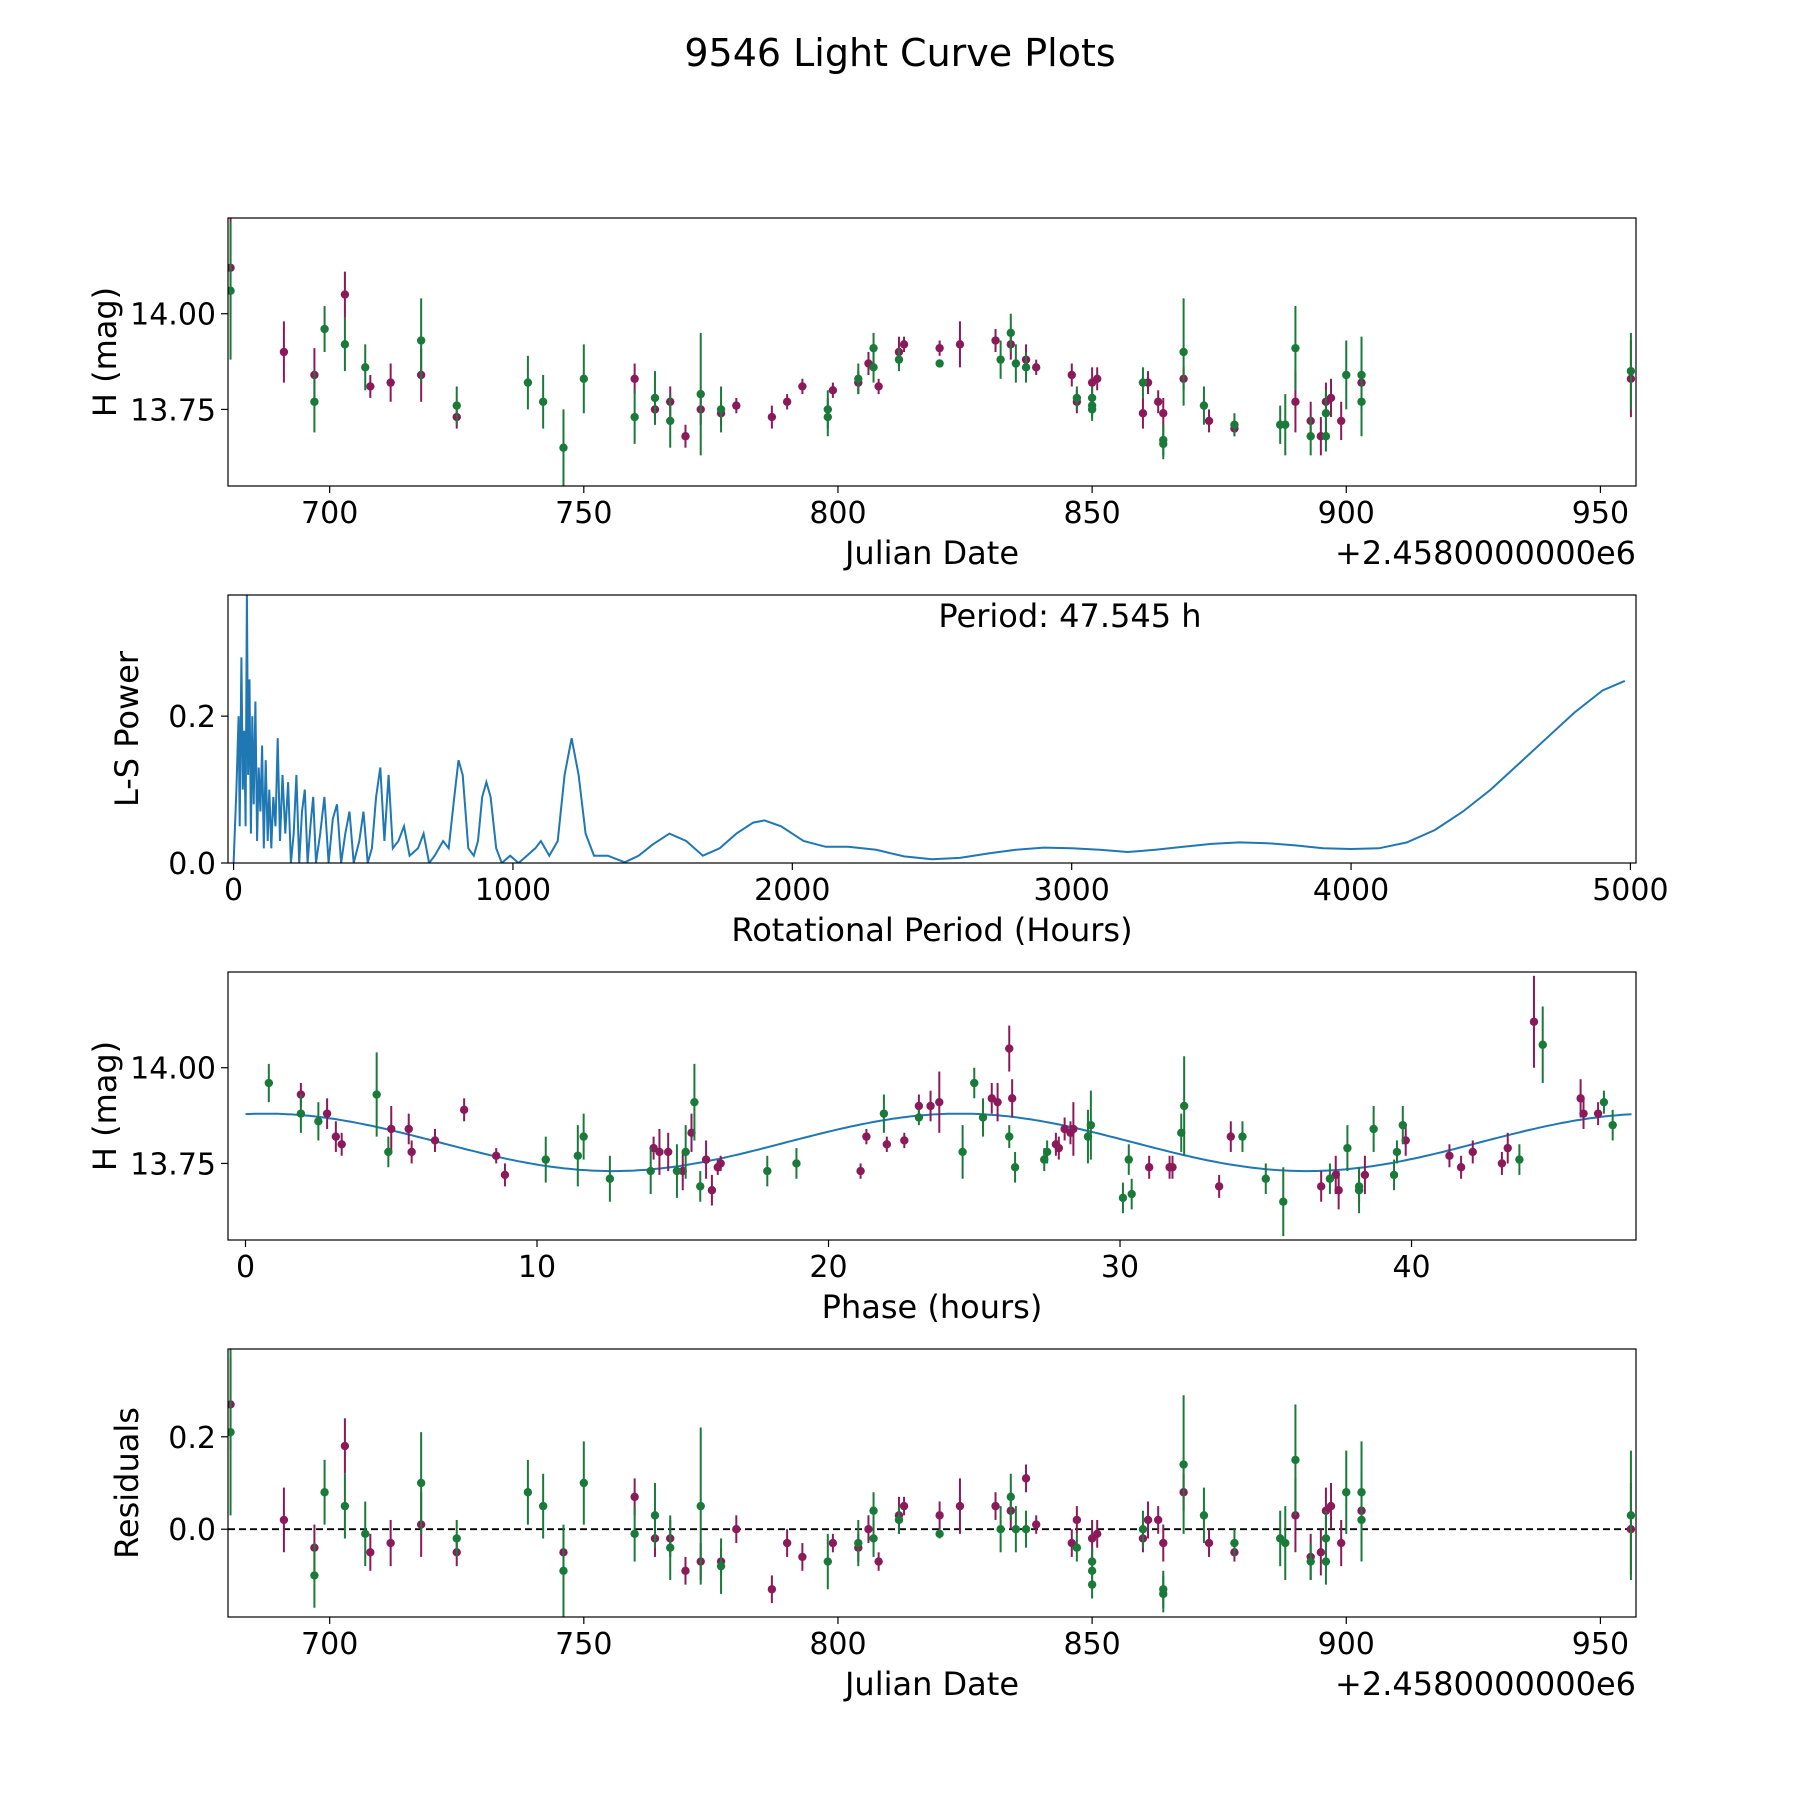 The height and width of the screenshot is (1800, 1800). What do you see at coordinates (1346, 513) in the screenshot?
I see `x-tick-label: 900` at bounding box center [1346, 513].